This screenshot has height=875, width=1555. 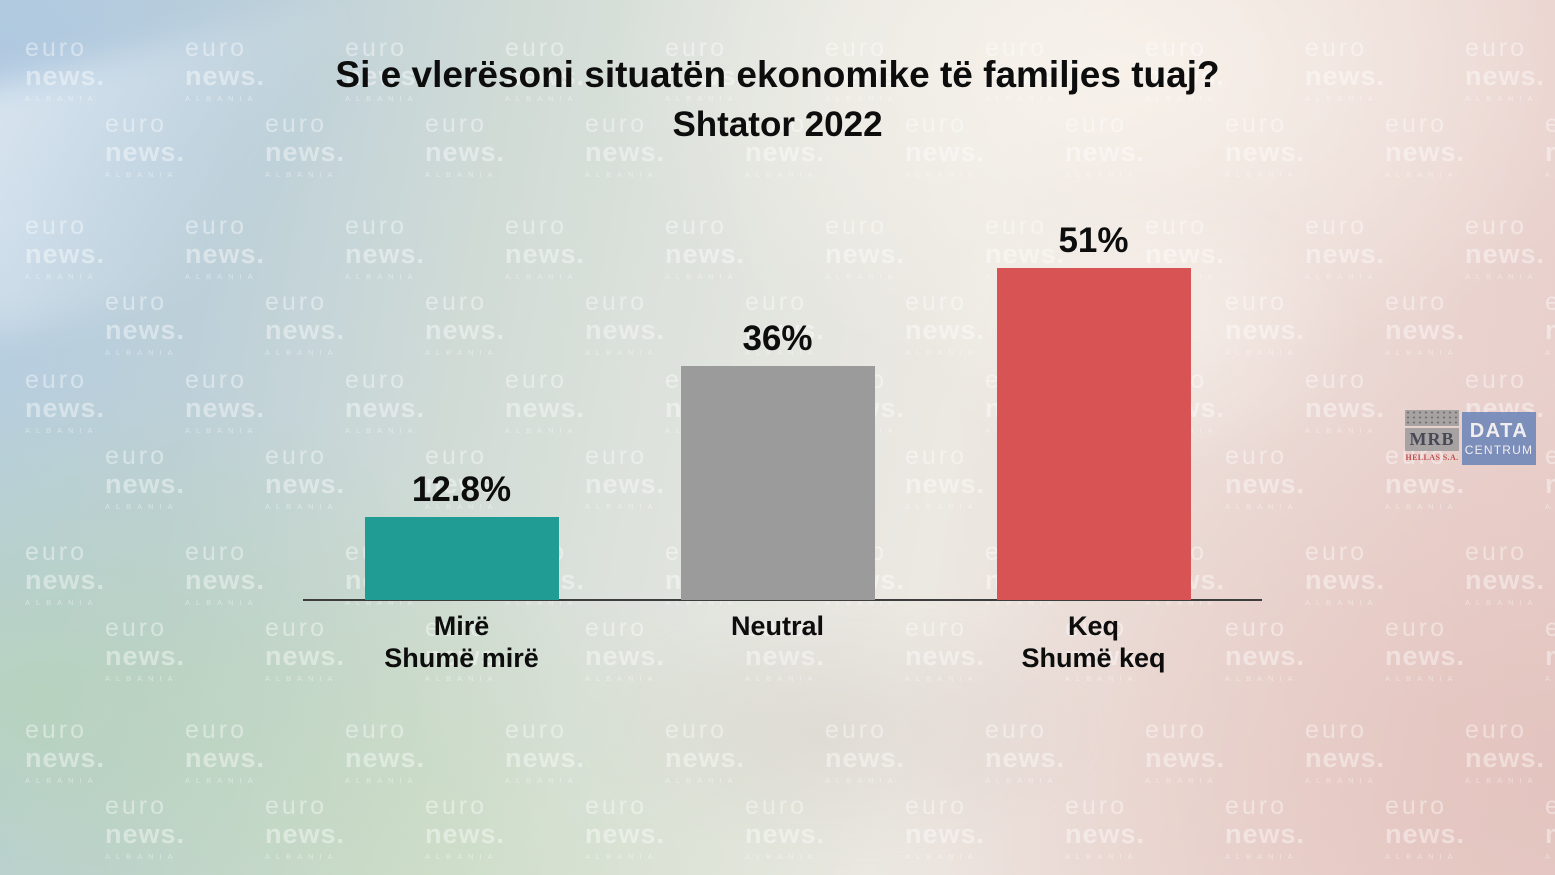 I want to click on bar-category-label: Mirë Shumë mirë, so click(x=461, y=642).